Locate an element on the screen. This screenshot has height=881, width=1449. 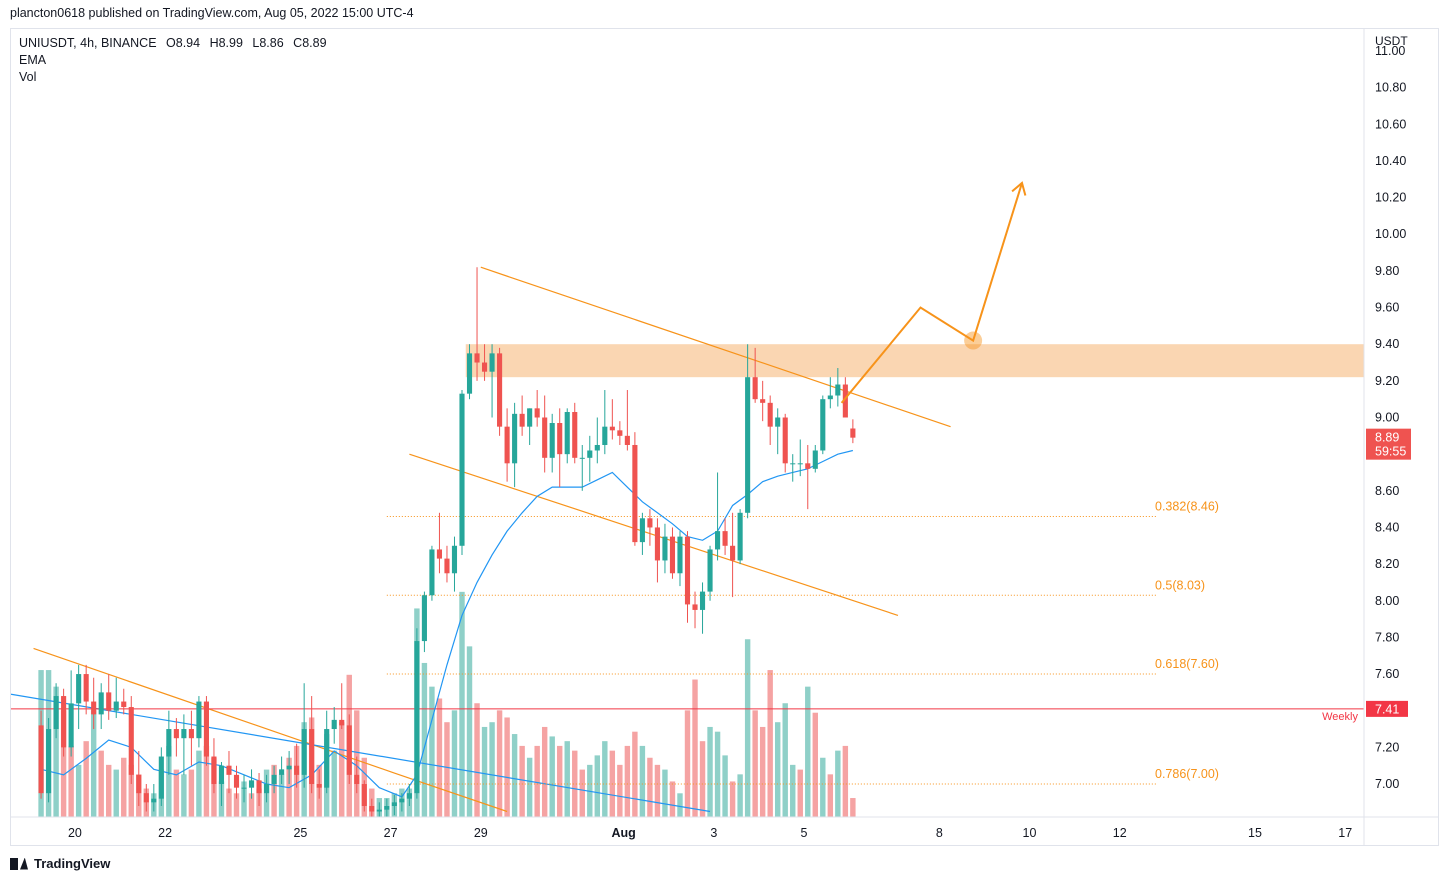
footer-brand: TradingView is located at coordinates (60, 863).